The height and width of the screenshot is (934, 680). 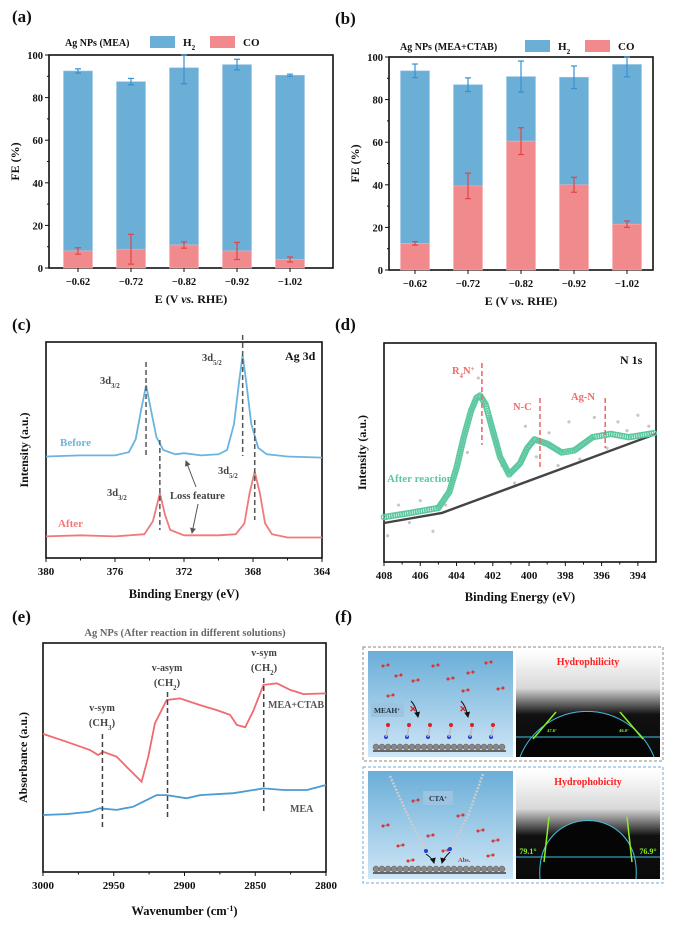 I want to click on peak-label-part: 3/2, so click(x=115, y=386).